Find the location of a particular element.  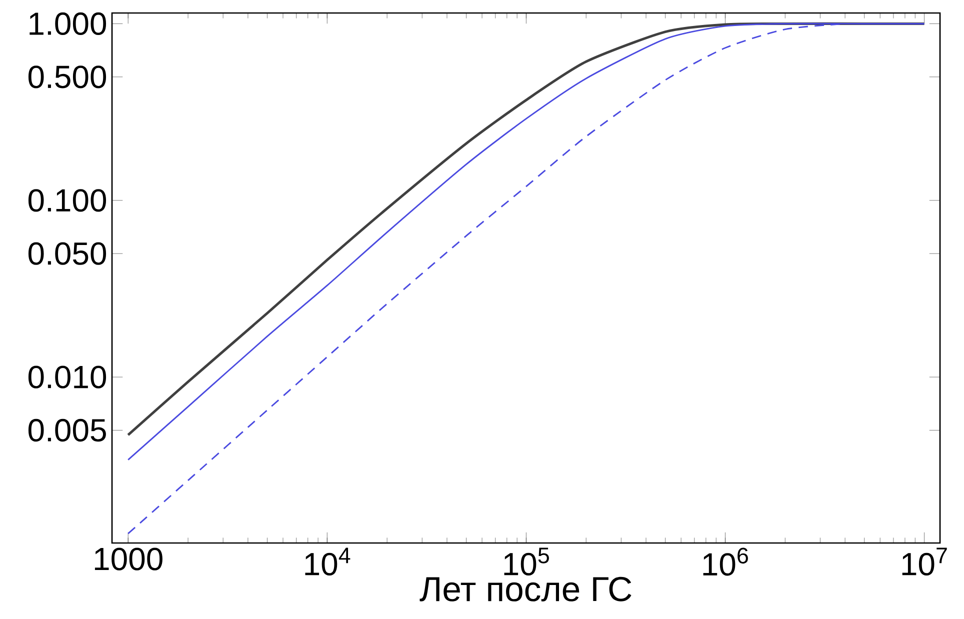

x-tick-label: 10$^{5}$ is located at coordinates (526, 562).